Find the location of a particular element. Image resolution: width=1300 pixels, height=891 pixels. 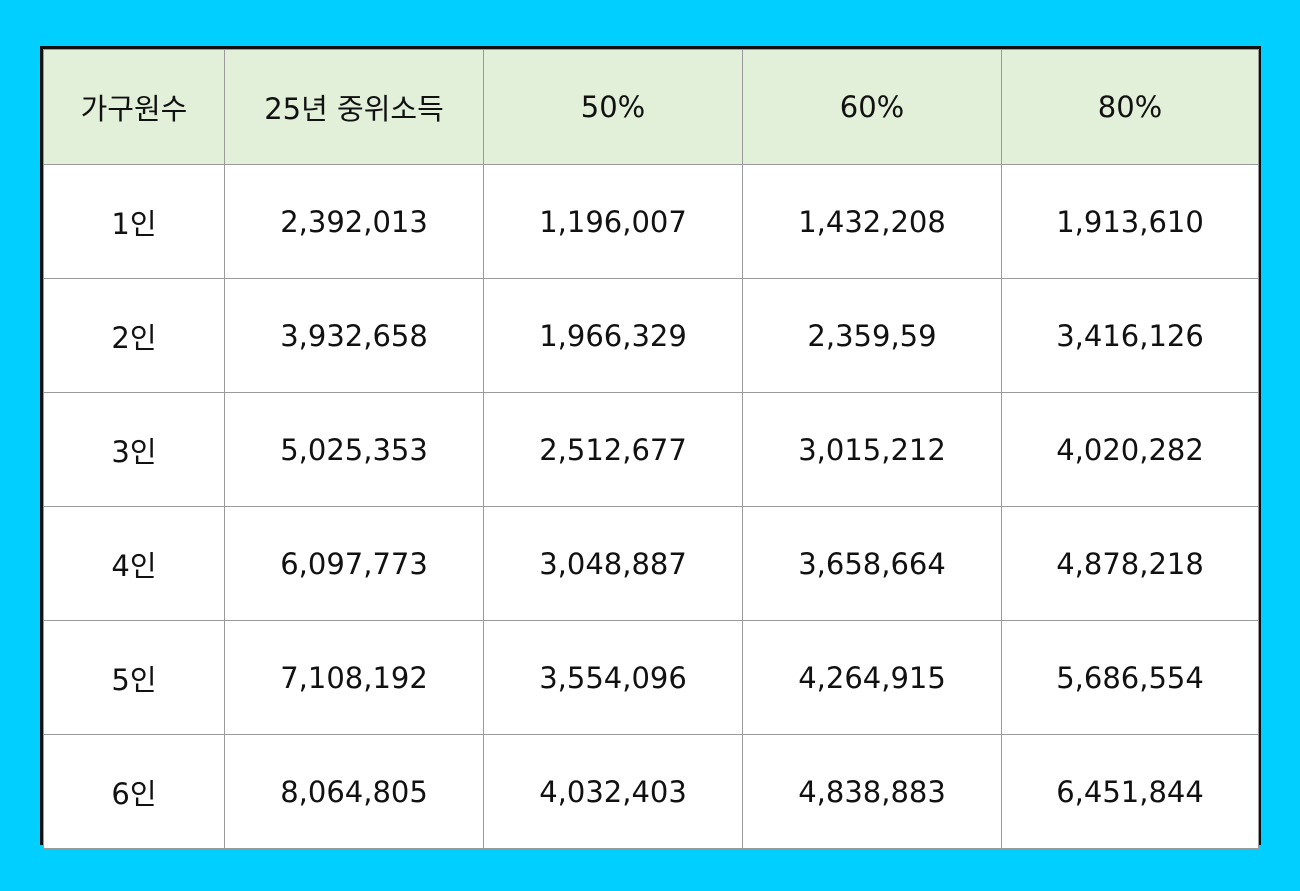

median-income-cell: 7,108,192 is located at coordinates (354, 677).